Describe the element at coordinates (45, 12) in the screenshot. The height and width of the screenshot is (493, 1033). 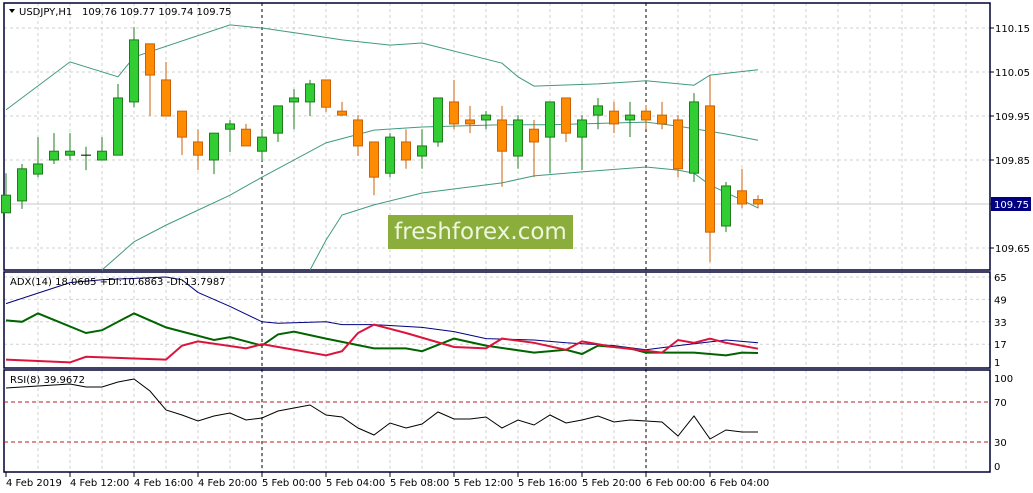
I see `header-symbol: USDJPY,H1` at that location.